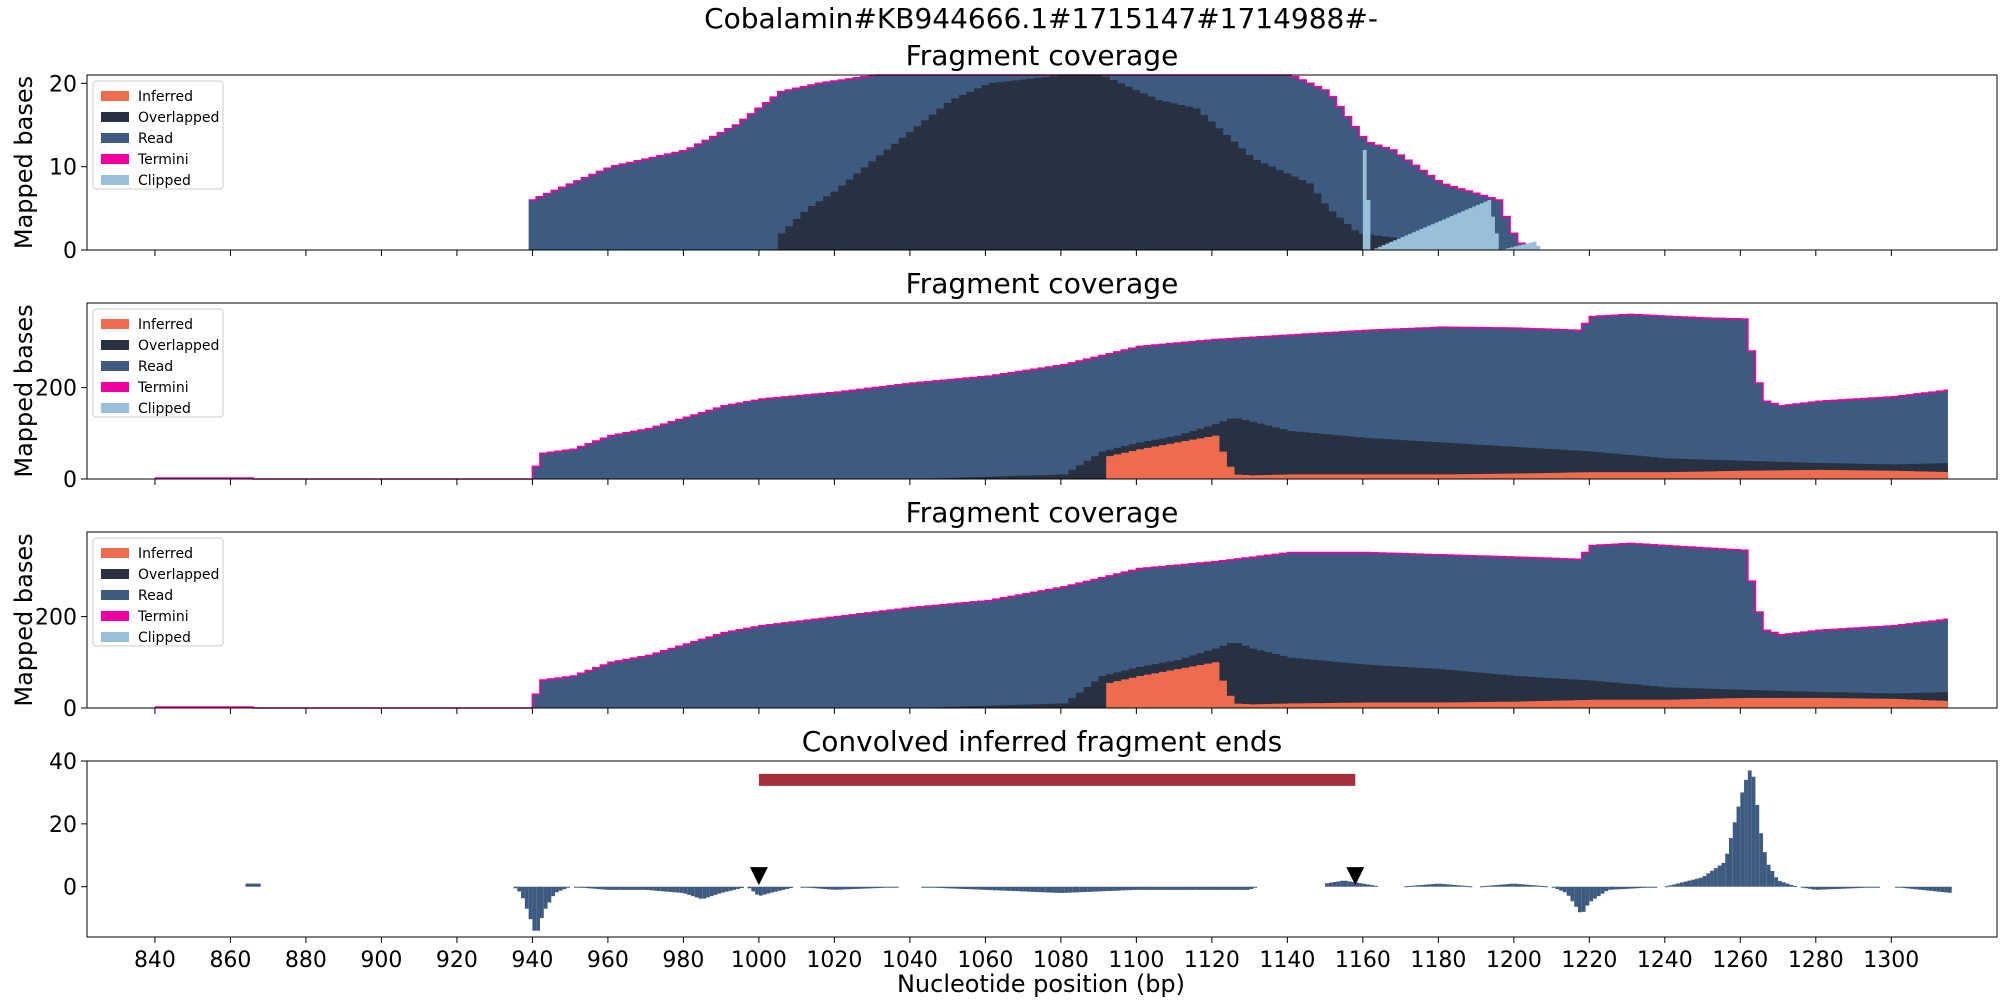  What do you see at coordinates (1451, 200) in the screenshot?
I see `series-clipped-area` at bounding box center [1451, 200].